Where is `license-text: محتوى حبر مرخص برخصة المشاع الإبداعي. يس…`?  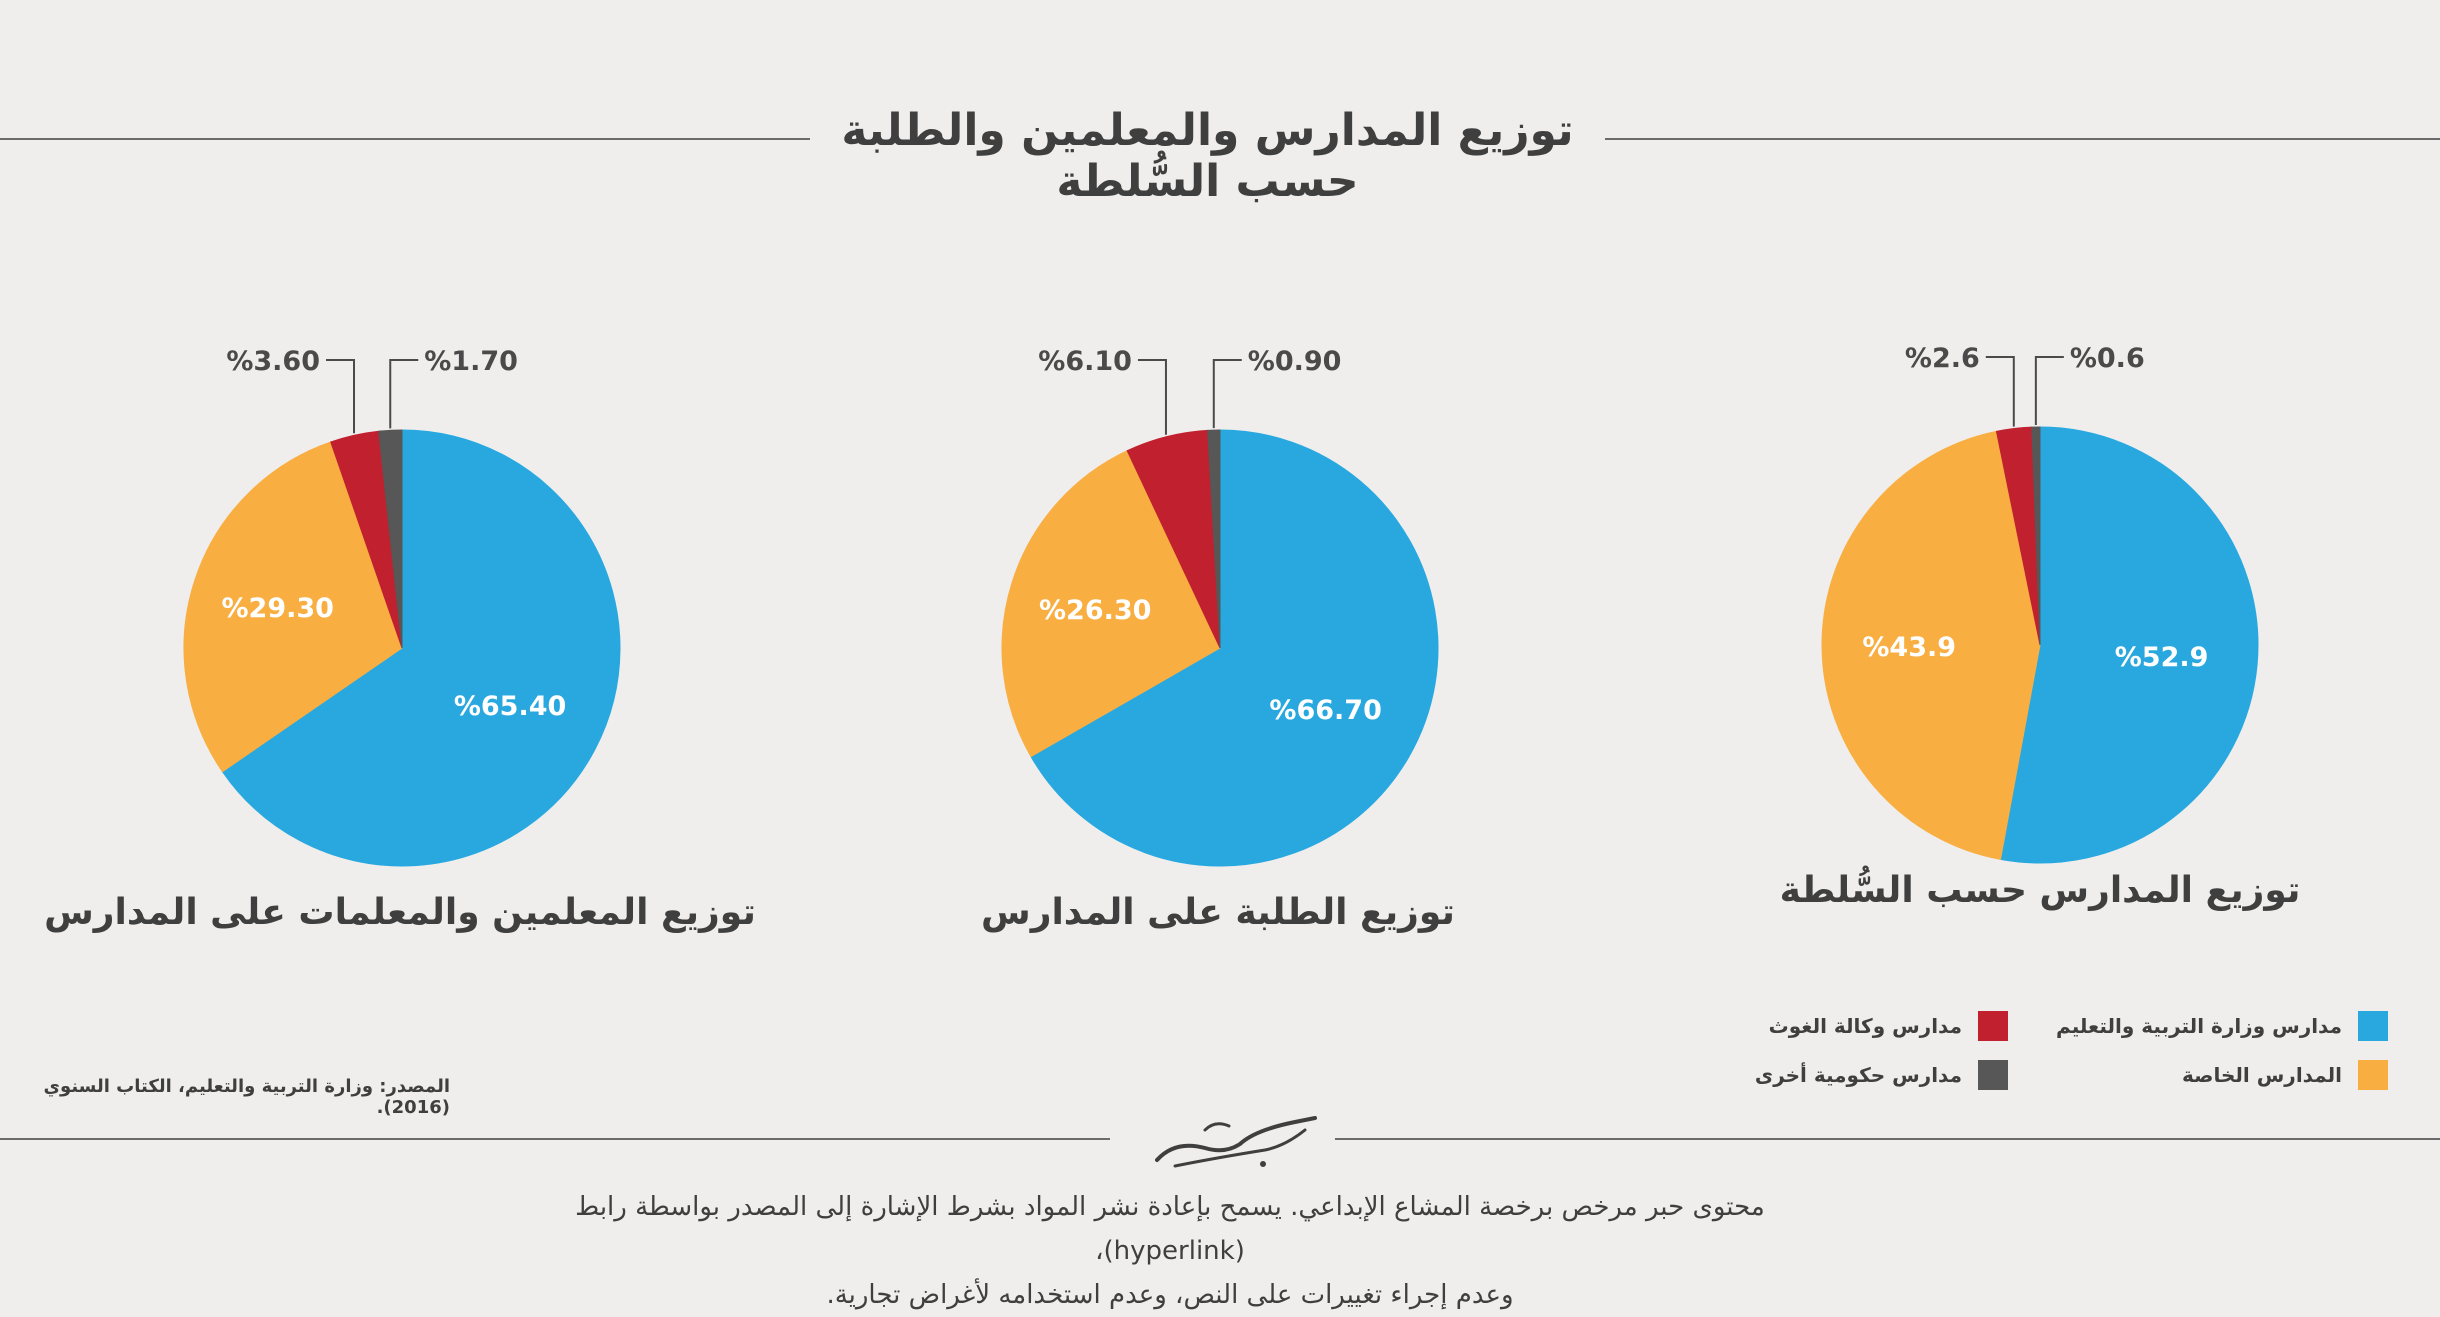
license-text: محتوى حبر مرخص برخصة المشاع الإبداعي. يس… is located at coordinates (1170, 1251).